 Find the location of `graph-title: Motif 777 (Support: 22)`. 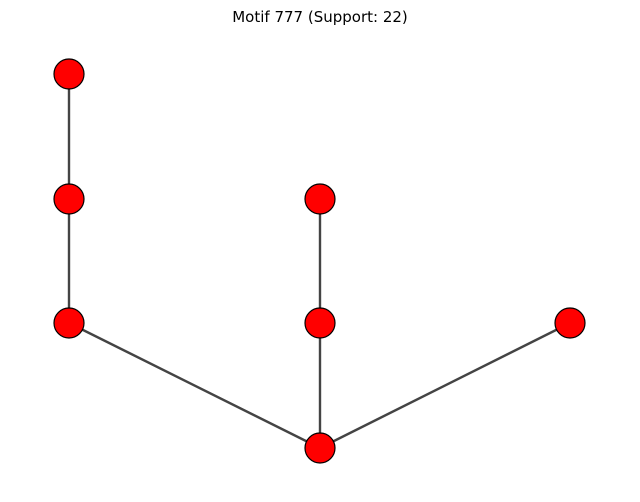

graph-title: Motif 777 (Support: 22) is located at coordinates (320, 17).